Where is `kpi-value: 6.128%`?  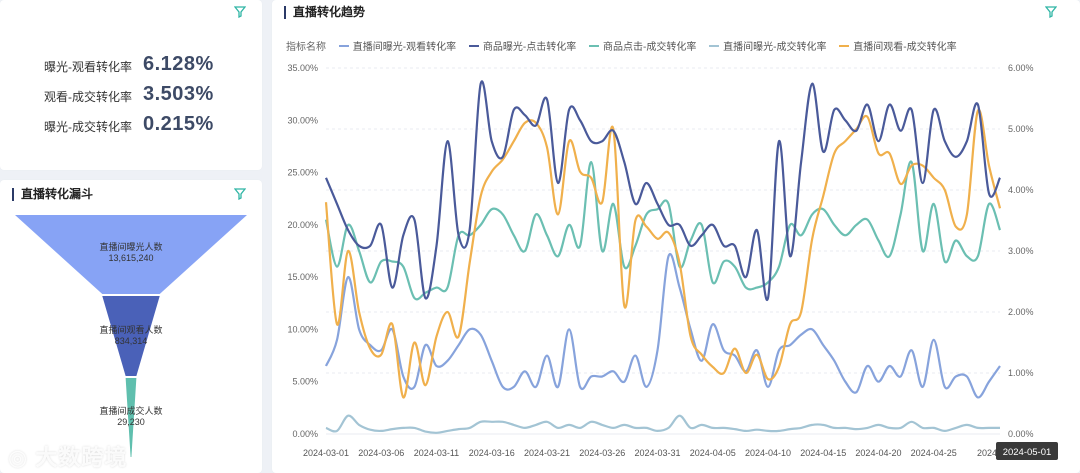
kpi-value: 6.128% is located at coordinates (178, 64).